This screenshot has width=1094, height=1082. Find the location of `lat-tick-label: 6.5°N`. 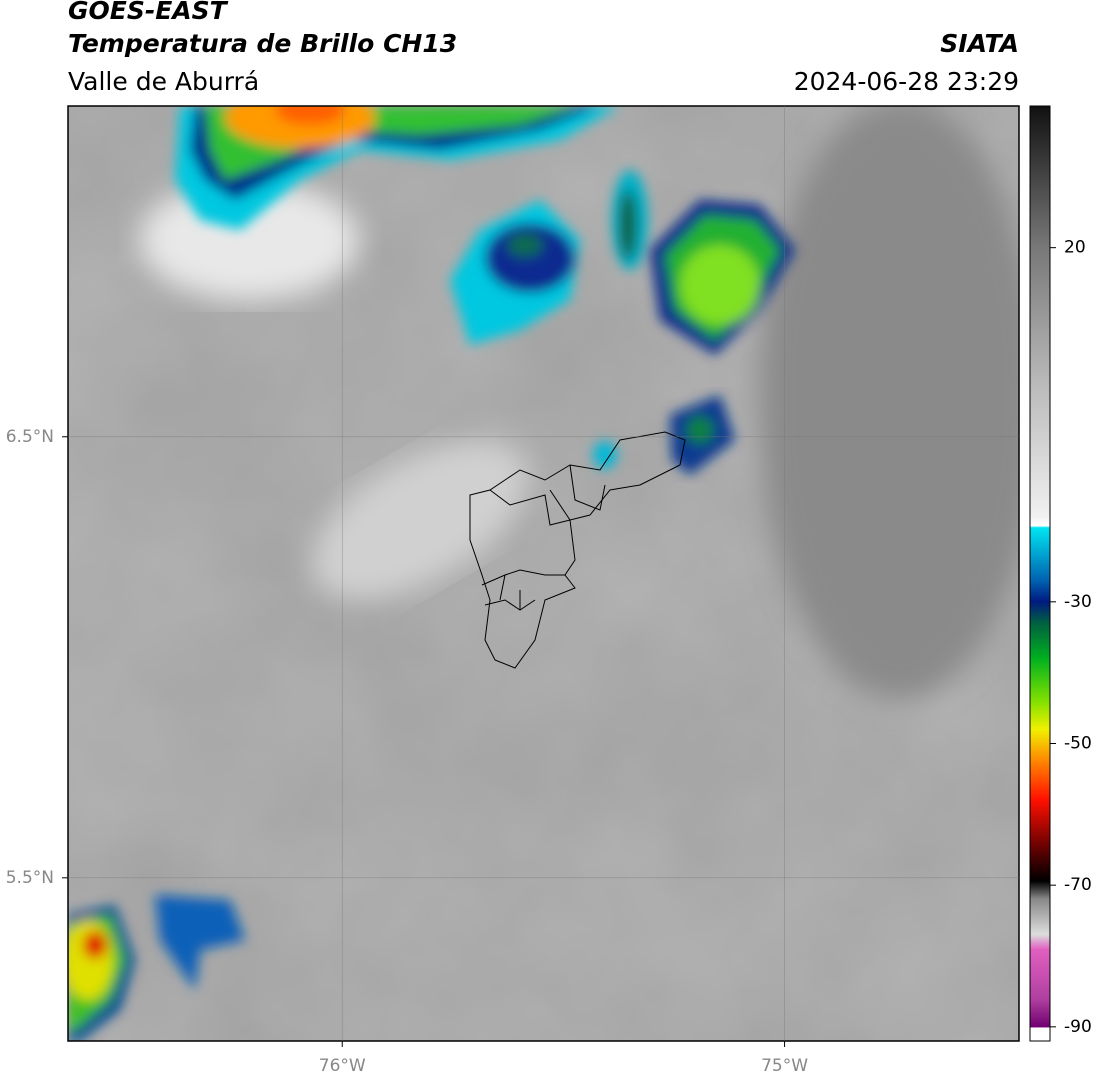

lat-tick-label: 6.5°N is located at coordinates (30, 437).